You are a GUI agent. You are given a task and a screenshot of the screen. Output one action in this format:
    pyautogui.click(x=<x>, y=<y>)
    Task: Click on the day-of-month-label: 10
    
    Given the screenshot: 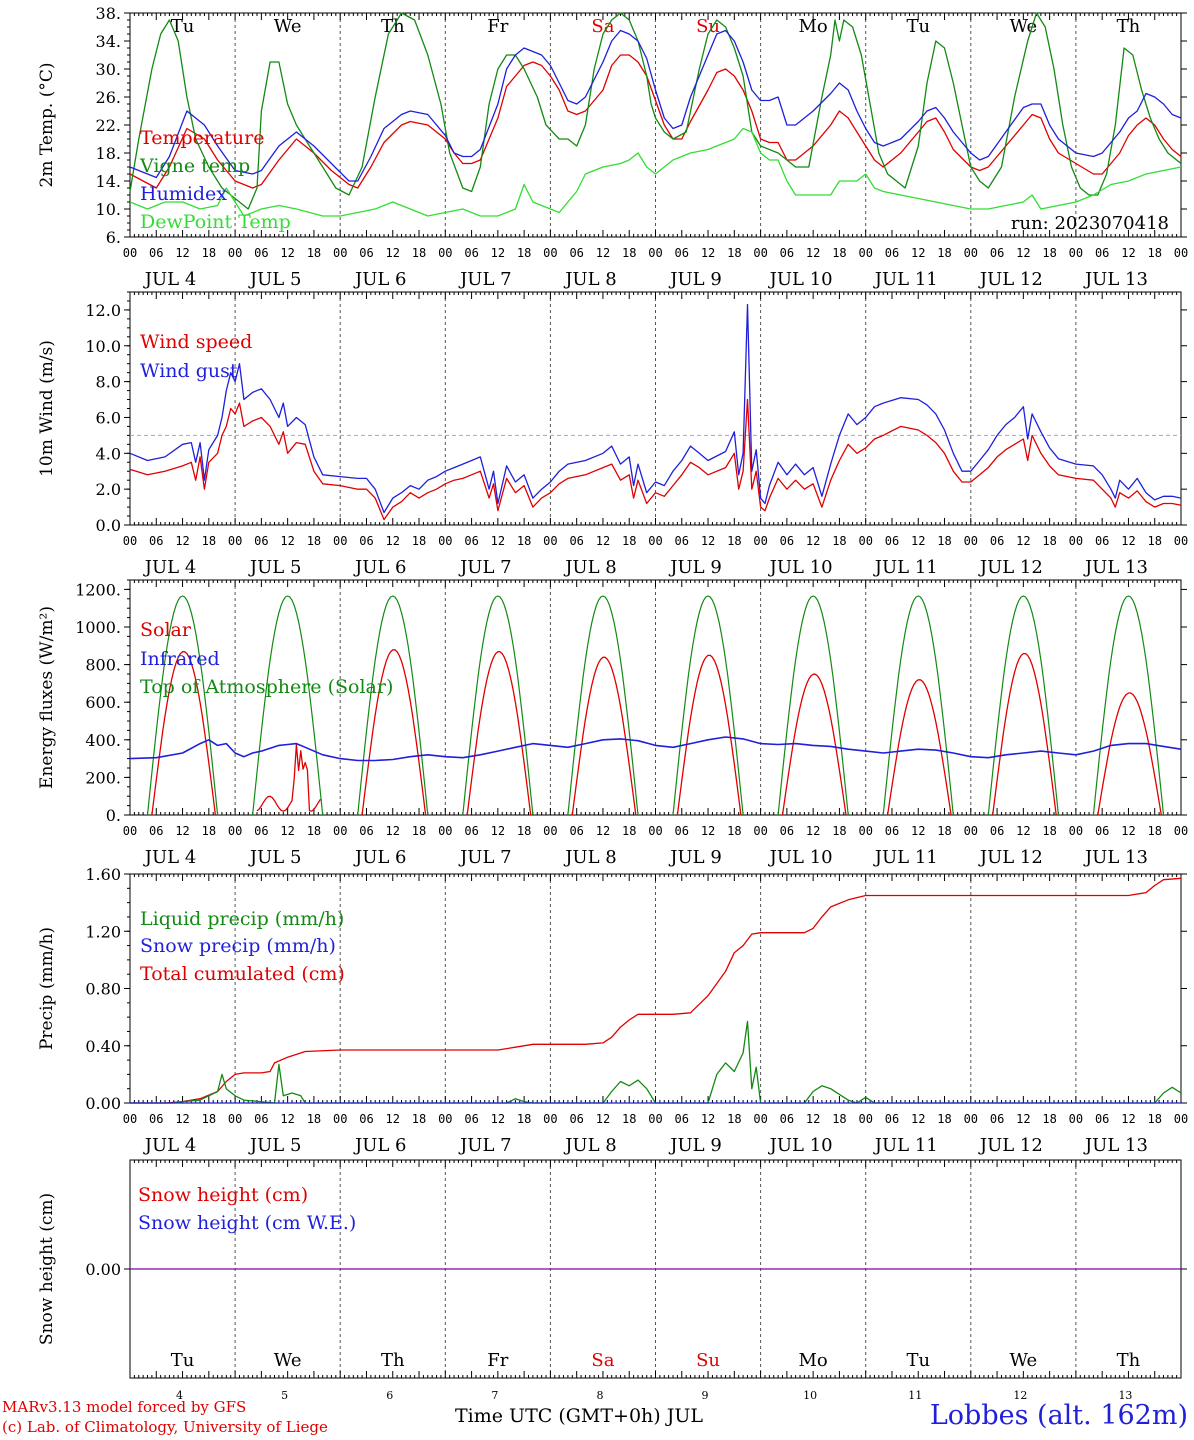 What is the action you would take?
    pyautogui.click(x=810, y=1394)
    